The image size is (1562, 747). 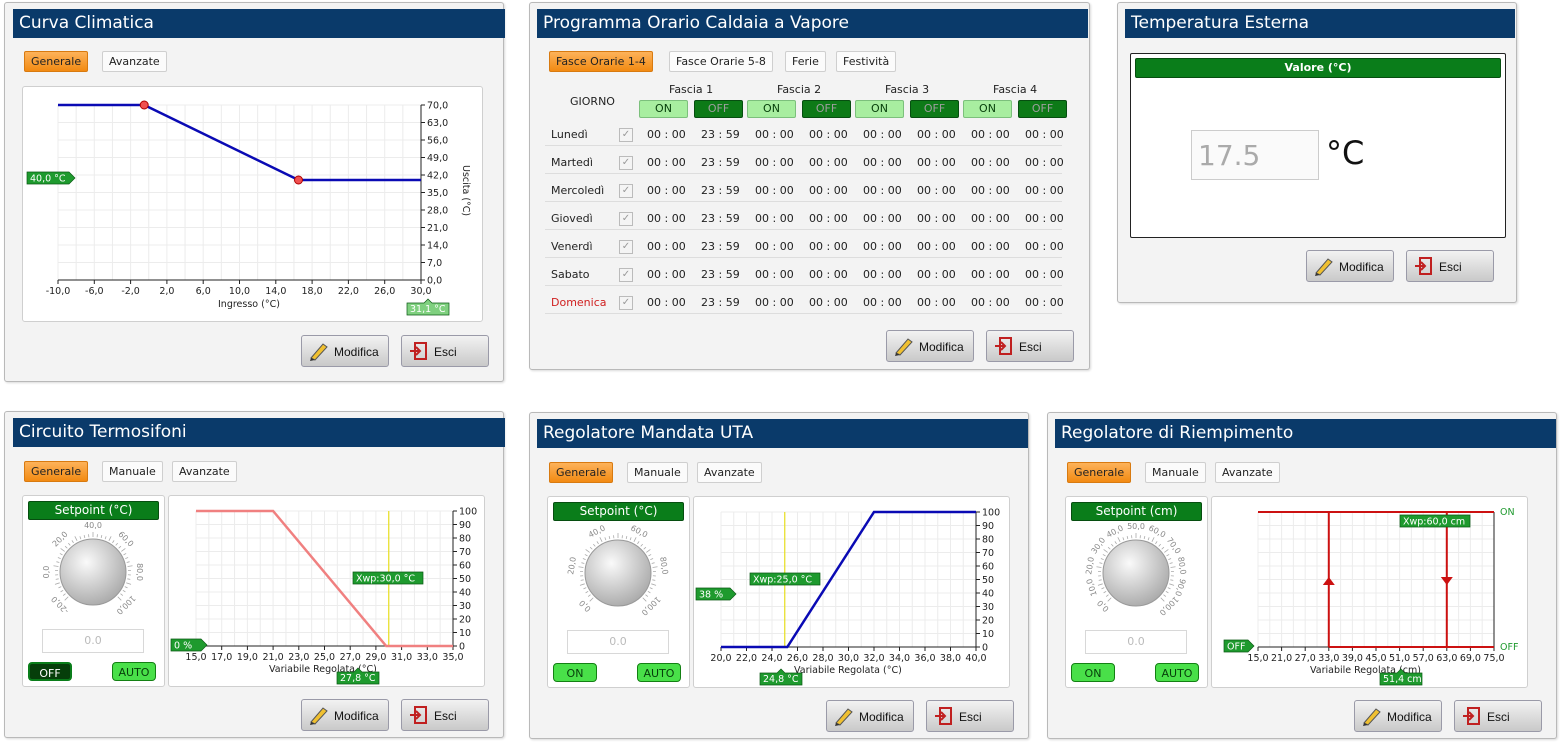 I want to click on tab-festivita: Festività, so click(x=866, y=61).